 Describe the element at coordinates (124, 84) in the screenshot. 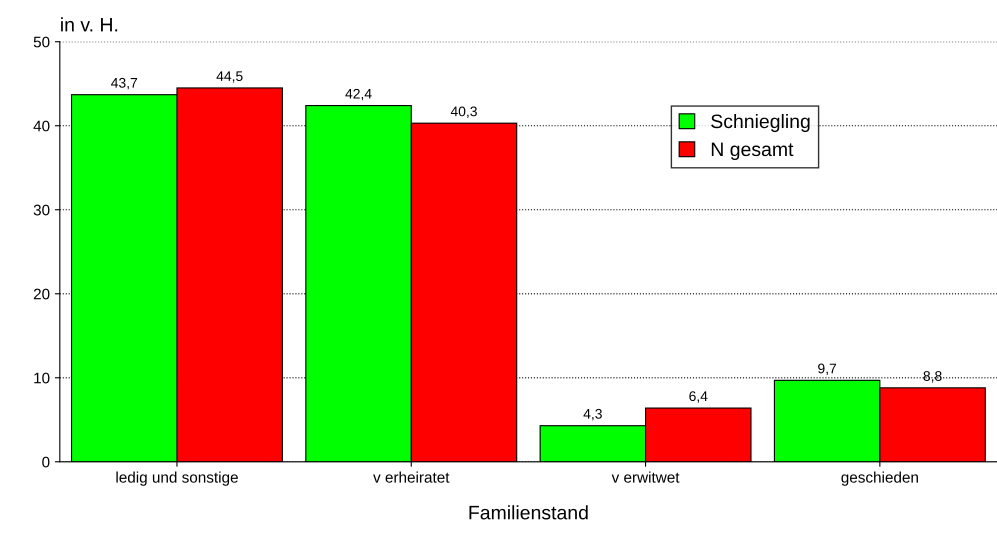

I see `data-label: 43,7` at that location.